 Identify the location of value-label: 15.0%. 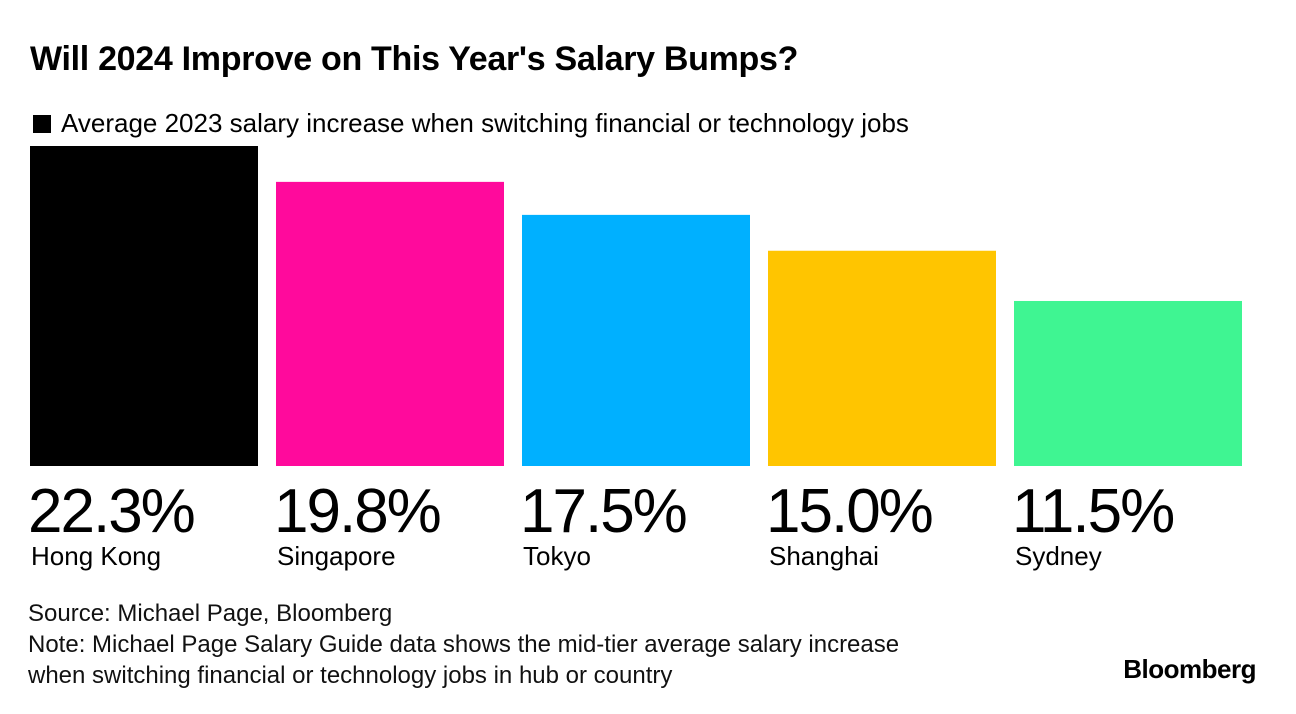
(850, 511).